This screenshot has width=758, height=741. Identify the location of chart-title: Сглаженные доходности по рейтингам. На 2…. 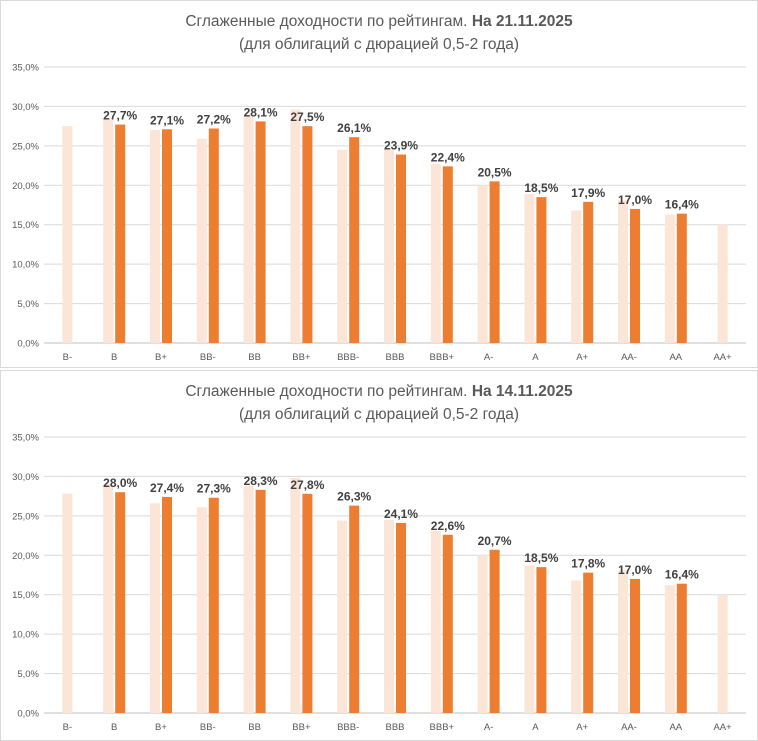
(379, 22).